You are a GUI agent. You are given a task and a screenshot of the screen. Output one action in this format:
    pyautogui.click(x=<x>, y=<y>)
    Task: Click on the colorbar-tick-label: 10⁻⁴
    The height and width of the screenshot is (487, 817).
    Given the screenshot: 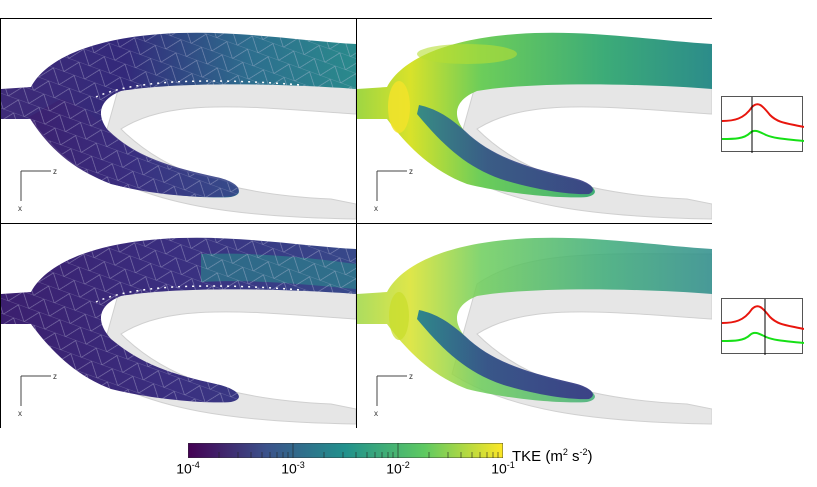 What is the action you would take?
    pyautogui.click(x=188, y=468)
    